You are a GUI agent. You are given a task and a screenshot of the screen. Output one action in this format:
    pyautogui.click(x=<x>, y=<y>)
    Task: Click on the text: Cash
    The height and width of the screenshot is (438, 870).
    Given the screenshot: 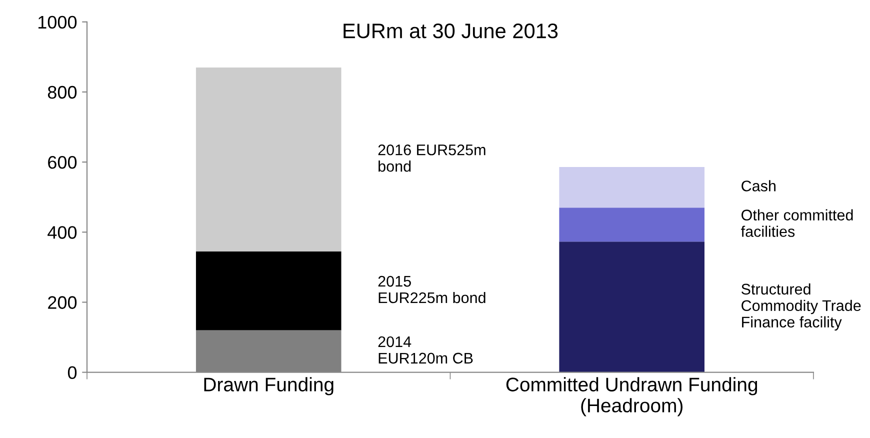 What is the action you would take?
    pyautogui.click(x=759, y=186)
    